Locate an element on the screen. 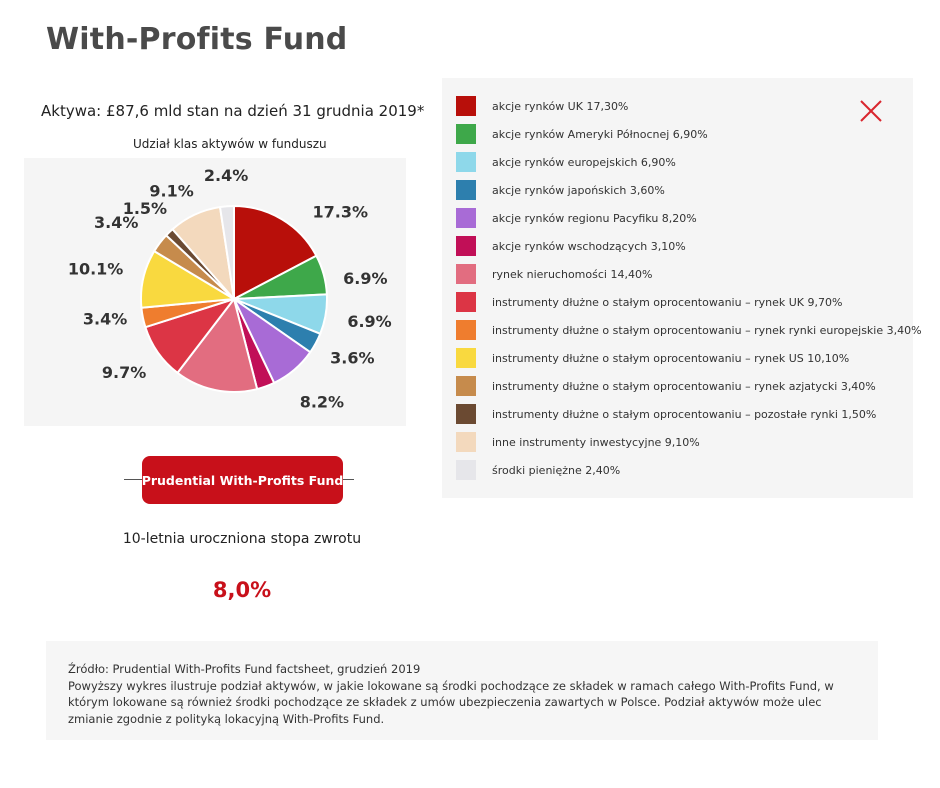  divider-line-left is located at coordinates (134, 479).